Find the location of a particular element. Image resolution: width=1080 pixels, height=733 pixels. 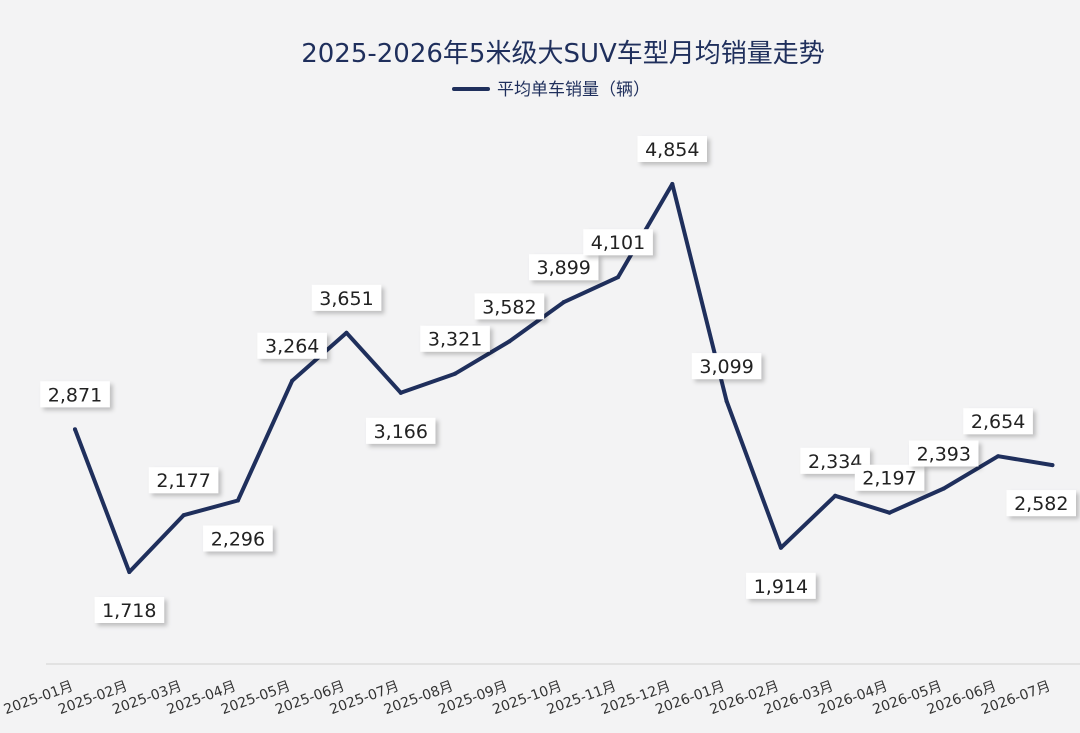

data-label: 2,393 is located at coordinates (944, 455).